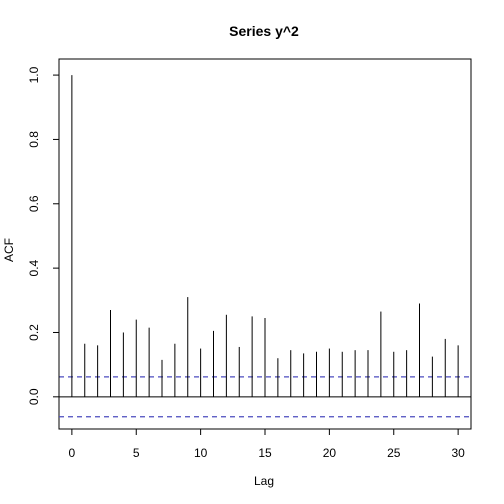  I want to click on x-tick-label-0: 0, so click(72, 453).